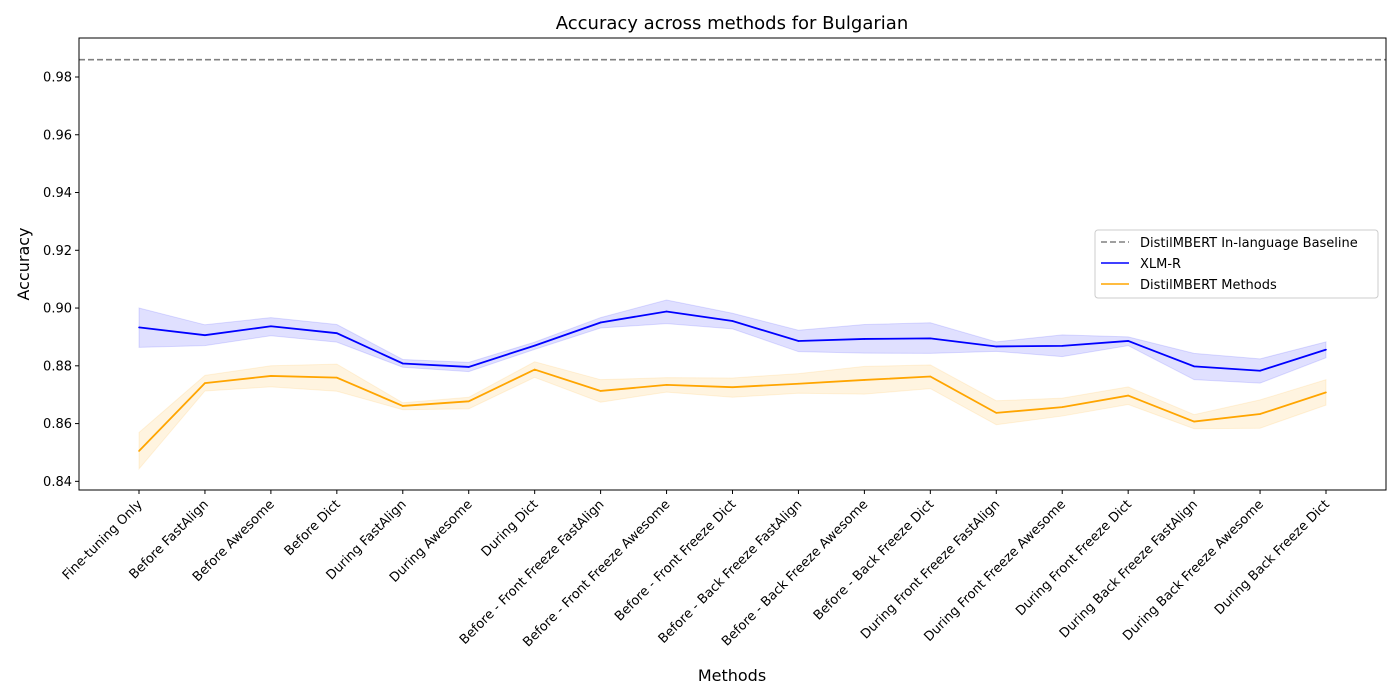 Image resolution: width=1400 pixels, height=700 pixels. Describe the element at coordinates (732, 675) in the screenshot. I see `x-axis-label: Methods` at that location.